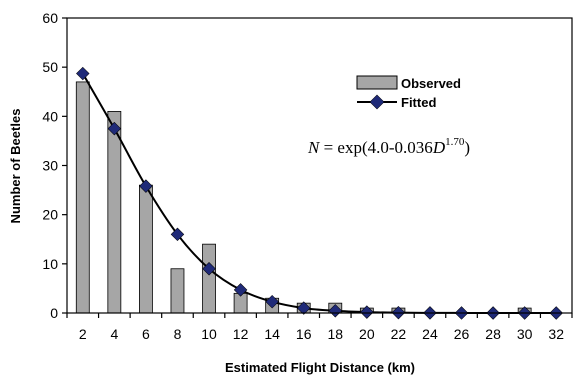 This screenshot has height=377, width=573. What do you see at coordinates (455, 142) in the screenshot?
I see `eq-exponent: 1.70` at bounding box center [455, 142].